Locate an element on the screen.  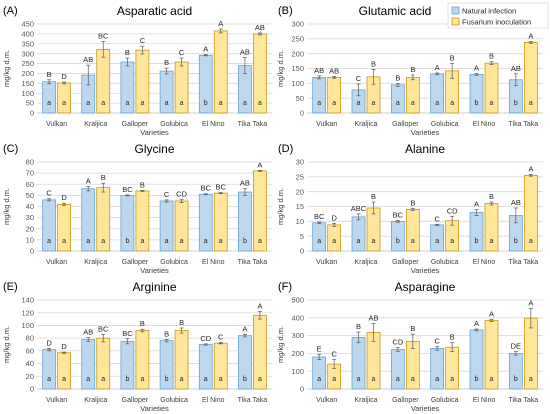
y-tick-label: 120 is located at coordinates (27, 312).